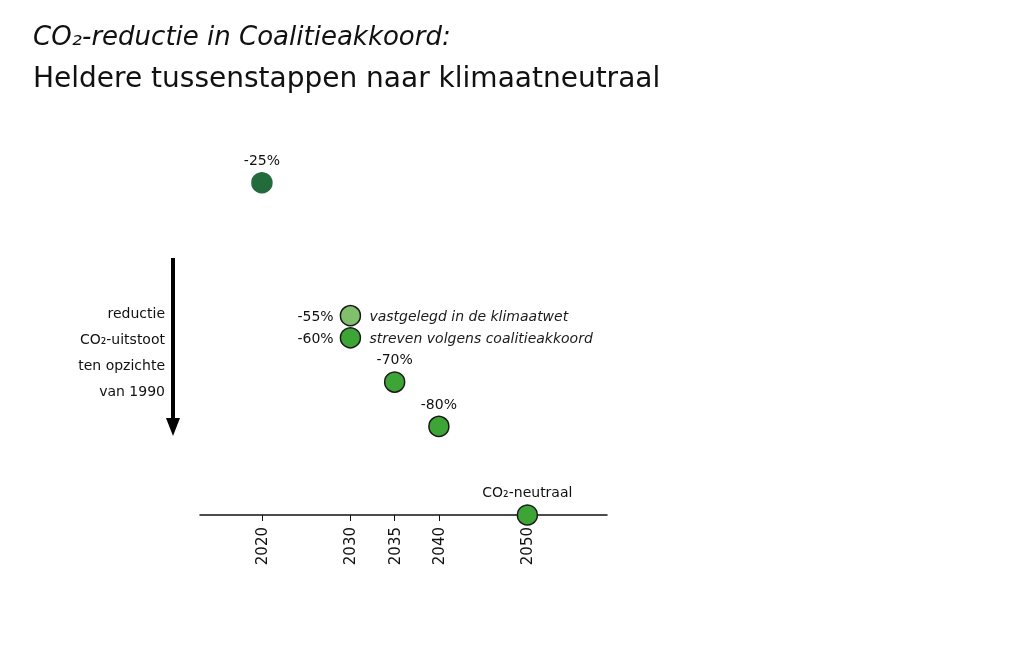 The height and width of the screenshot is (648, 1024). I want to click on data-label: CO₂-neutraal, so click(527, 492).